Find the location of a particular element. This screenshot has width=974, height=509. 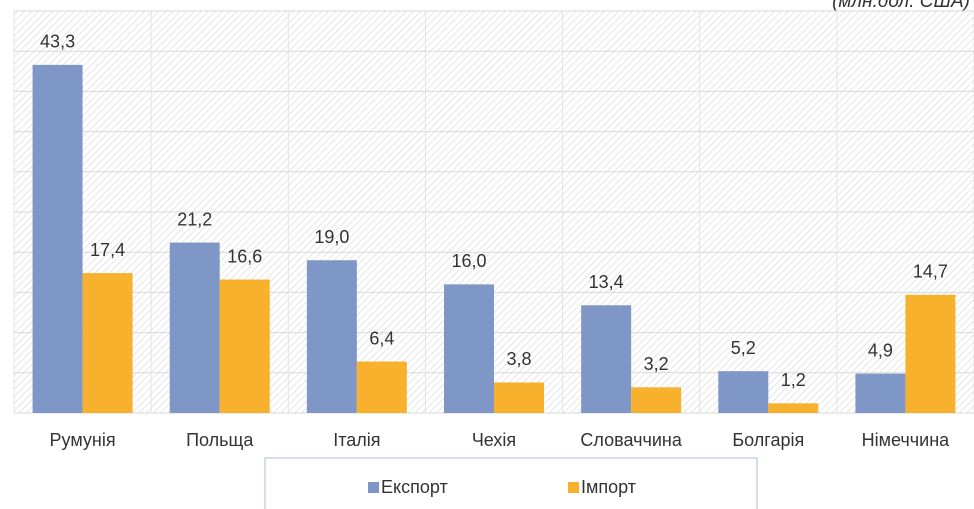

legend-label: Імпорт is located at coordinates (608, 487).